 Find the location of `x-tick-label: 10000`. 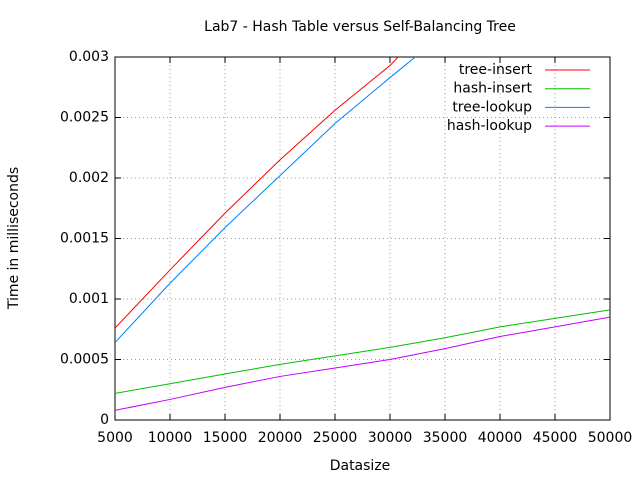

x-tick-label: 10000 is located at coordinates (170, 438).